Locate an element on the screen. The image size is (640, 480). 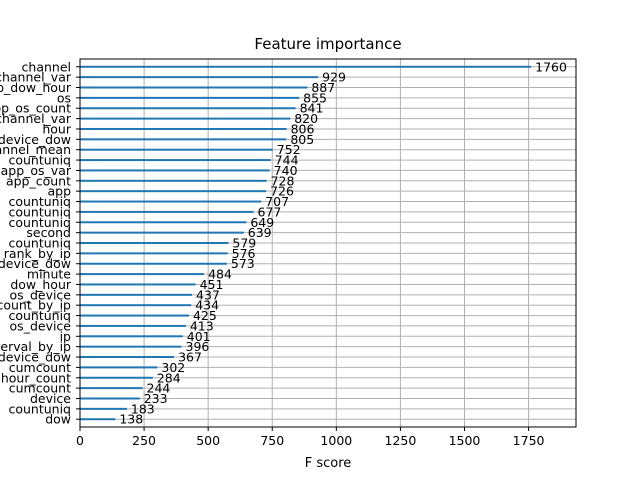
y-tick-label: app_os_count is located at coordinates (35, 108).